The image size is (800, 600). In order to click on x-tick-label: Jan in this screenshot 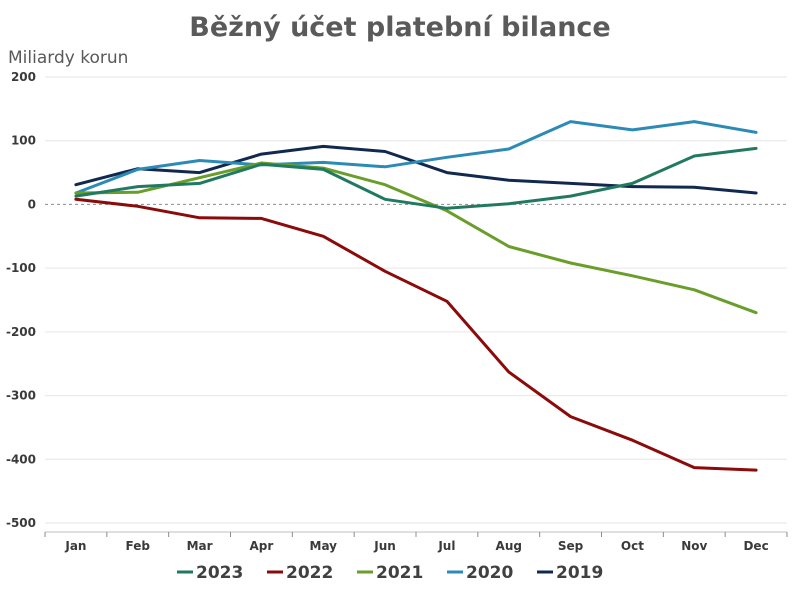, I will do `click(75, 546)`.